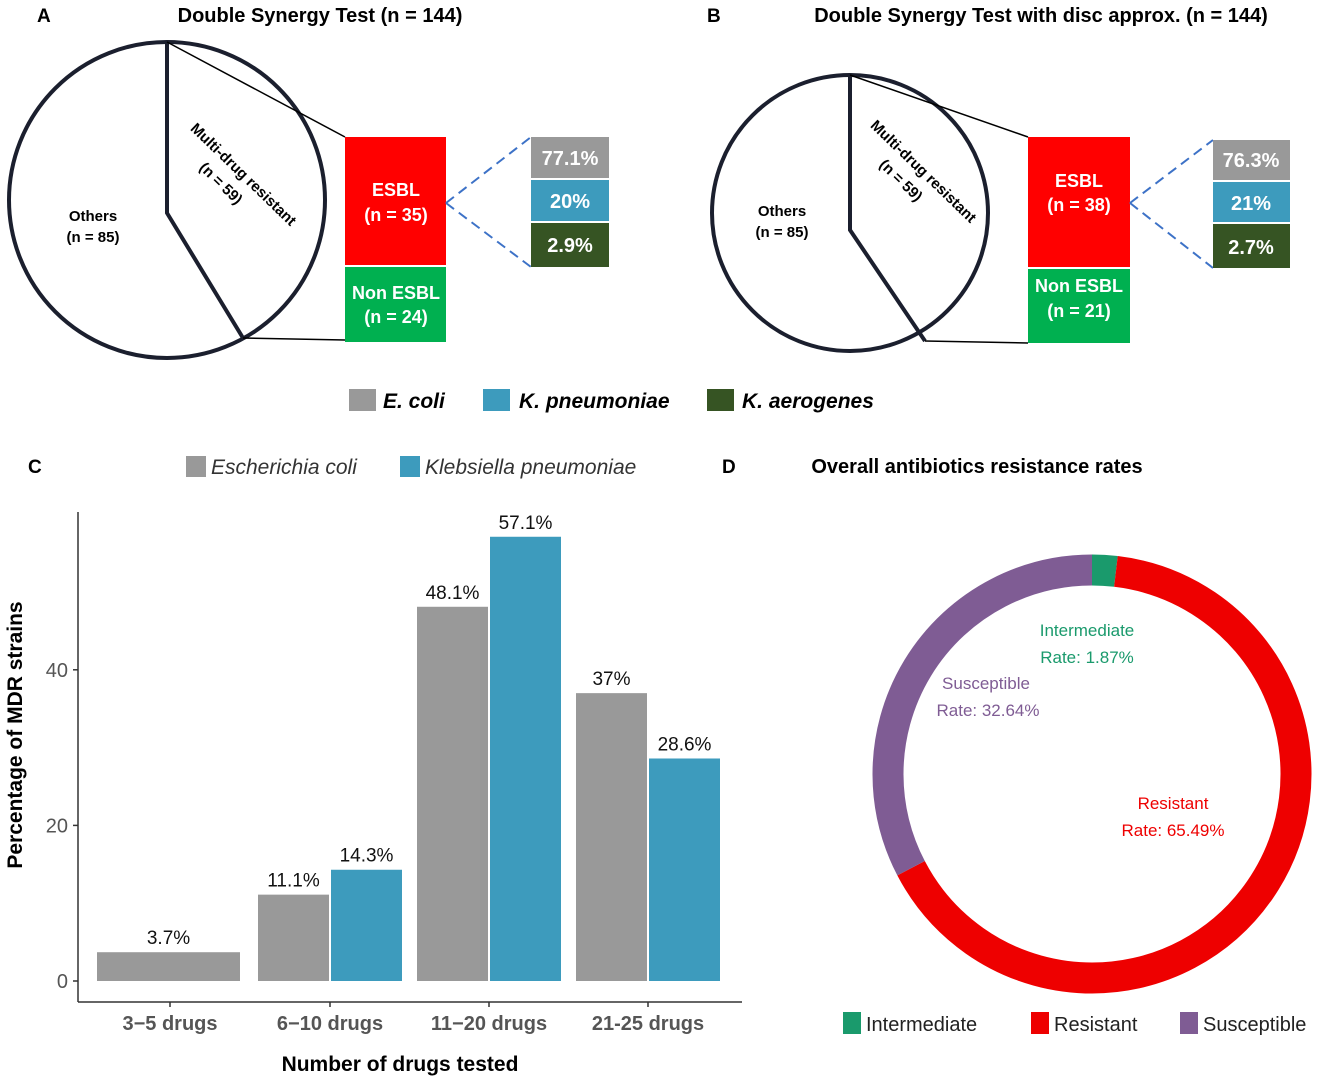 This screenshot has width=1325, height=1081. I want to click on legend-ab-kaero-label: K. aerogenes, so click(808, 401).